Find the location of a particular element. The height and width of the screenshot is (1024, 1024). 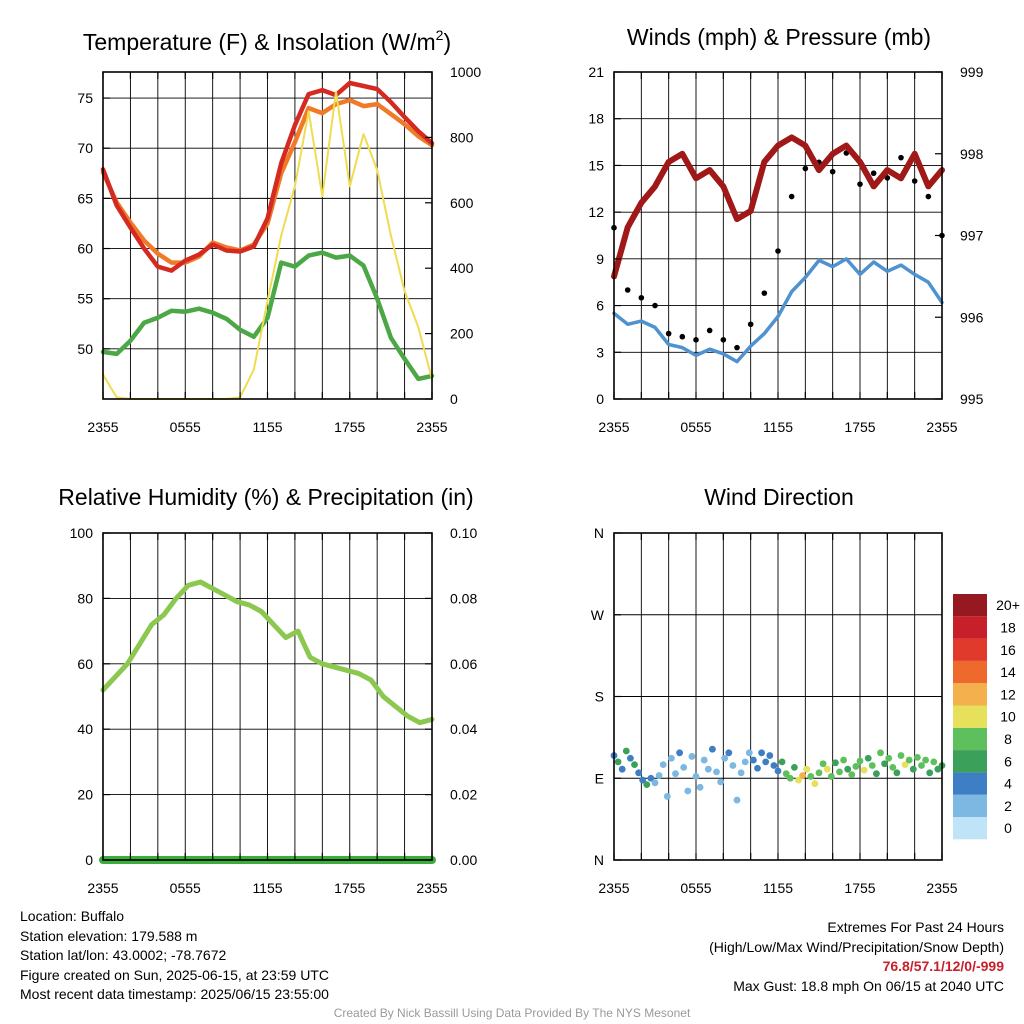

y-tick-label-right: 0.08 is located at coordinates (463, 598).